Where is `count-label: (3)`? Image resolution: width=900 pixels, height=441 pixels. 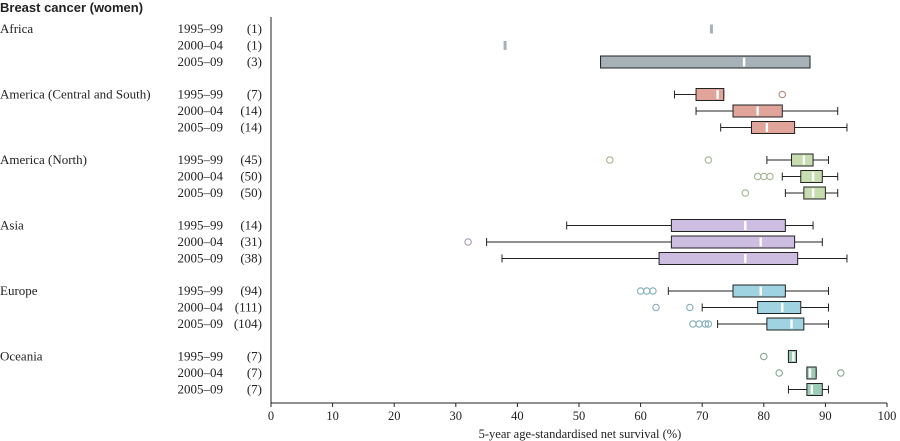
count-label: (3) is located at coordinates (254, 61).